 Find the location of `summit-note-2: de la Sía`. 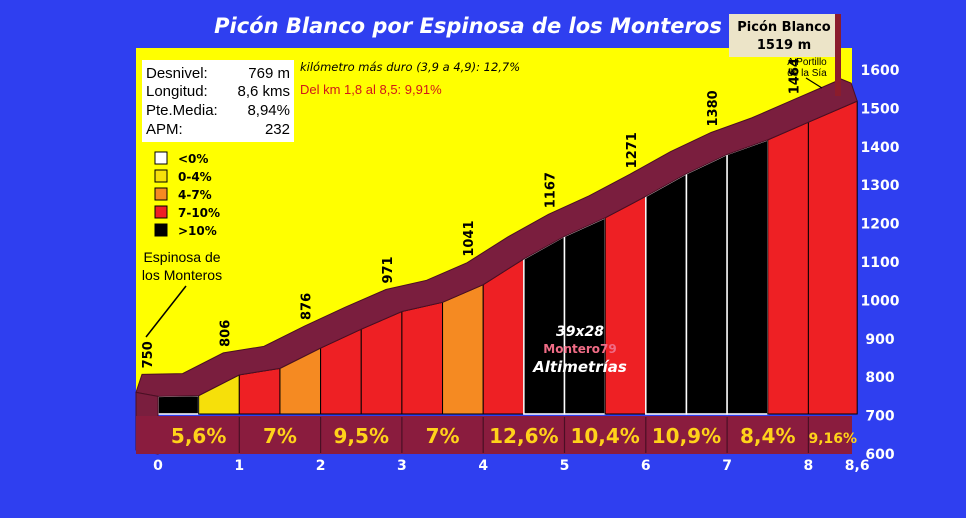

summit-note-2: de la Sía is located at coordinates (807, 73).